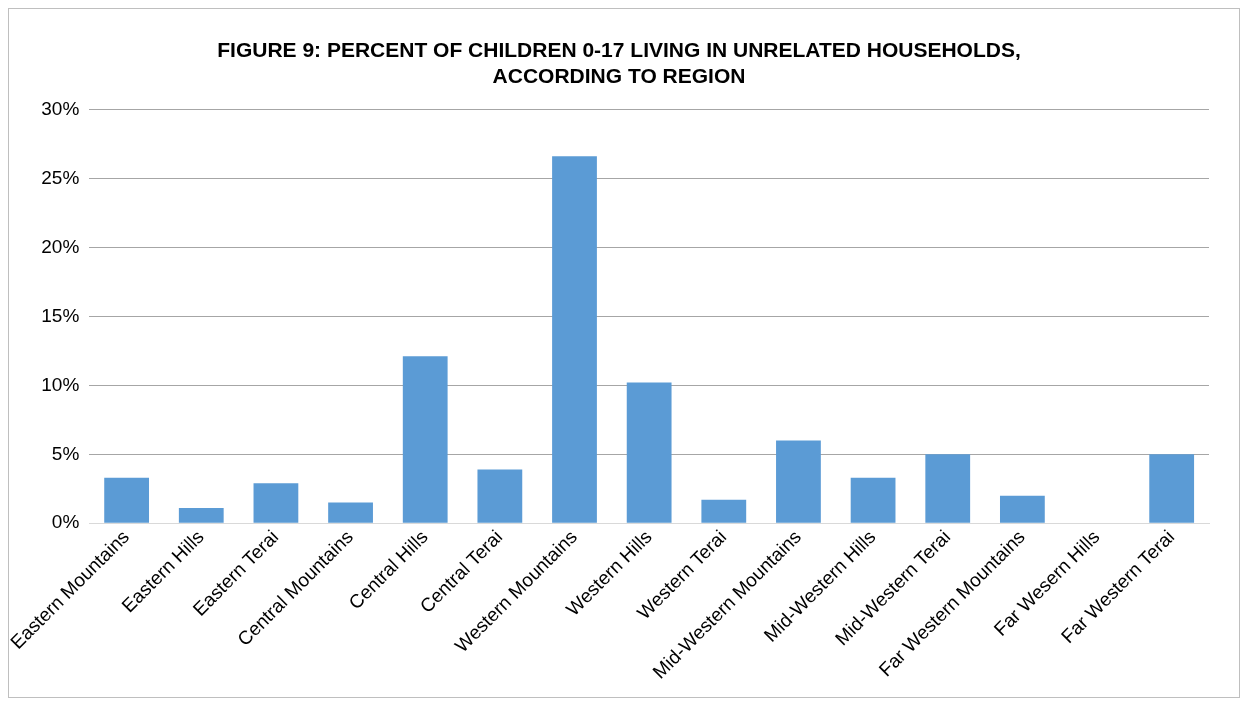 This screenshot has height=705, width=1248. I want to click on y-tick-label: 0%, so click(65, 522).